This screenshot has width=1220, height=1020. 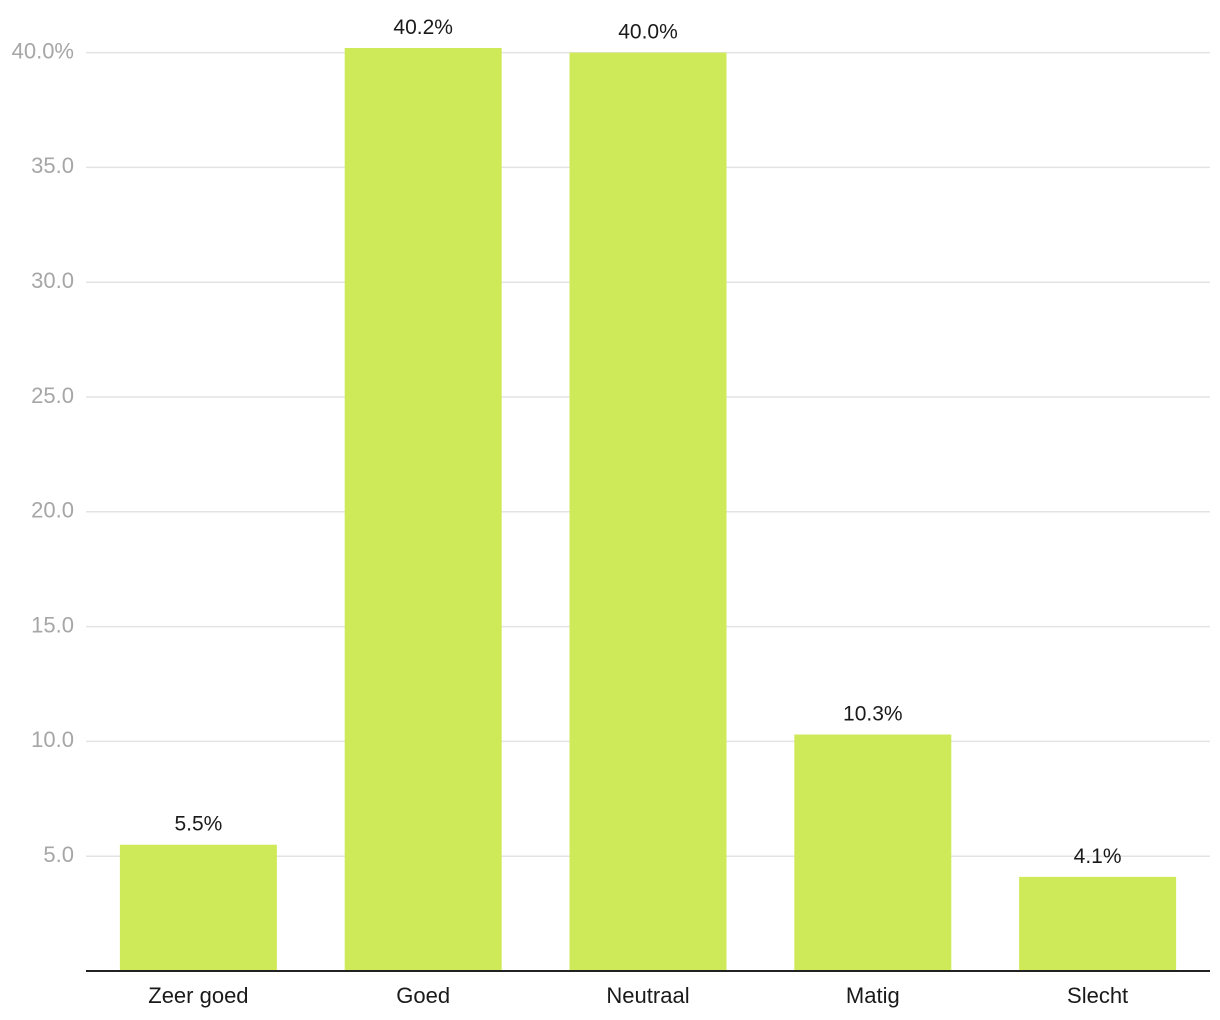 What do you see at coordinates (52, 165) in the screenshot?
I see `y-tick-label: 35.0` at bounding box center [52, 165].